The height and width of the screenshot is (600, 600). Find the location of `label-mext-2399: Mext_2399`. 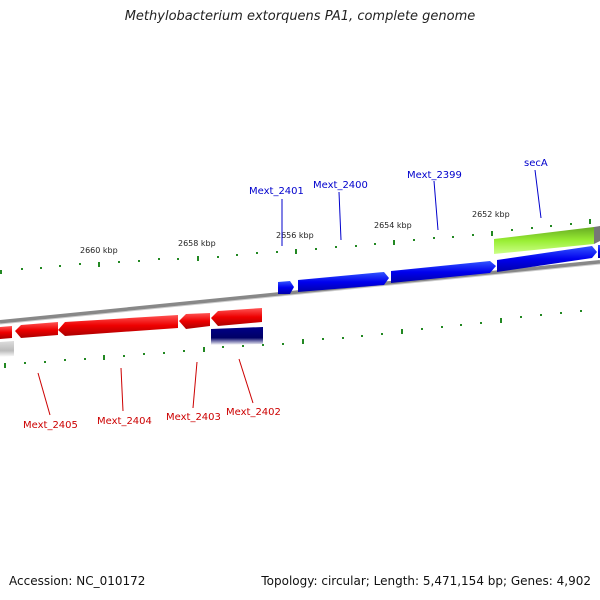

label-mext-2399: Mext_2399 is located at coordinates (434, 175).